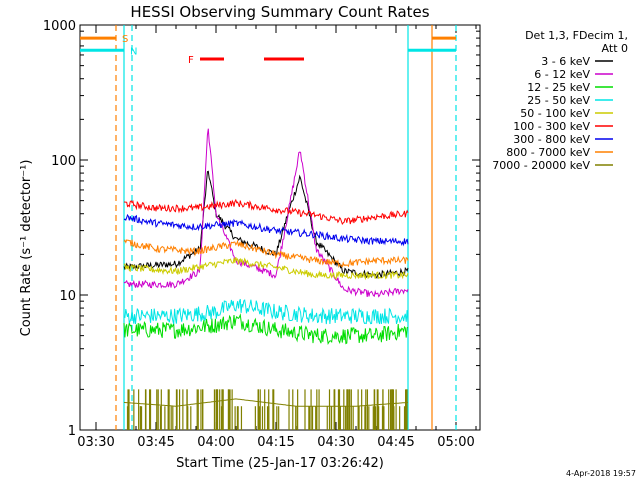  Describe the element at coordinates (576, 35) in the screenshot. I see `legend-header: Det 1,3, FDecim 1,` at that location.